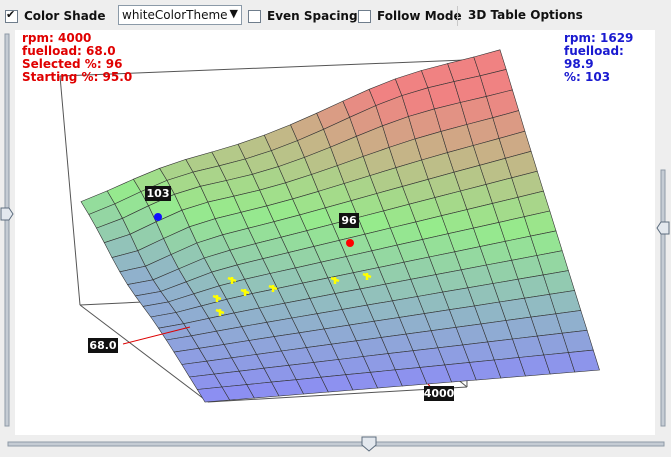  Describe the element at coordinates (457, 16) in the screenshot. I see `toolbar-separator` at that location.